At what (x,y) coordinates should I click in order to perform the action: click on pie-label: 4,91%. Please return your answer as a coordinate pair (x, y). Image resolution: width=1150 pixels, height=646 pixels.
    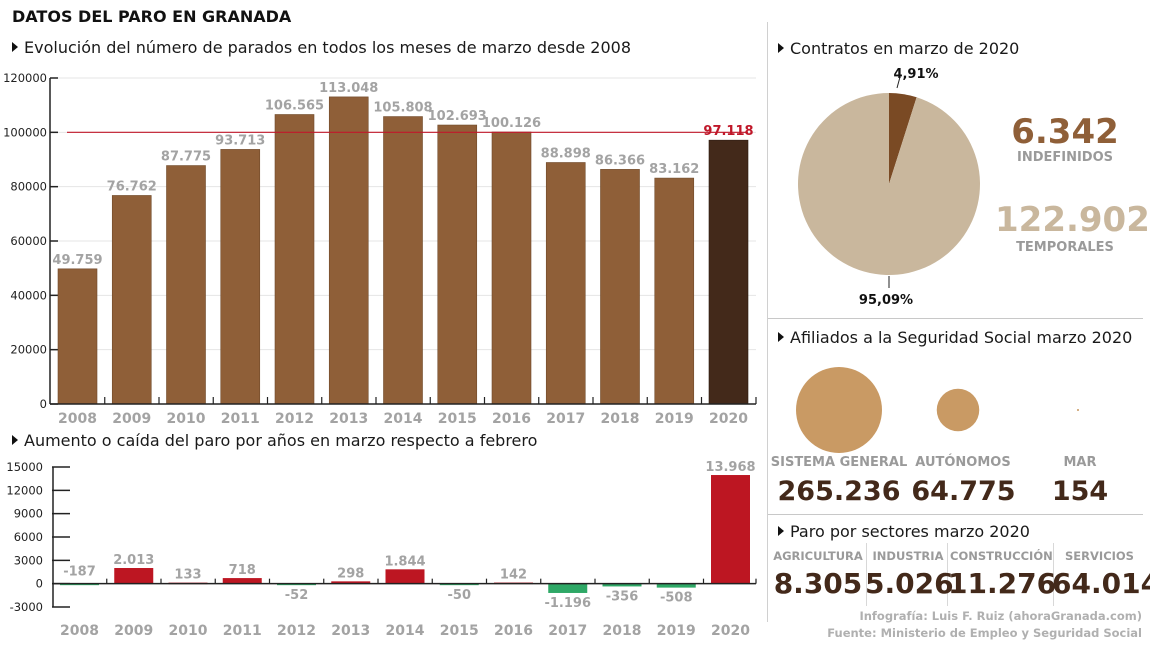
    Looking at the image, I should click on (915, 74).